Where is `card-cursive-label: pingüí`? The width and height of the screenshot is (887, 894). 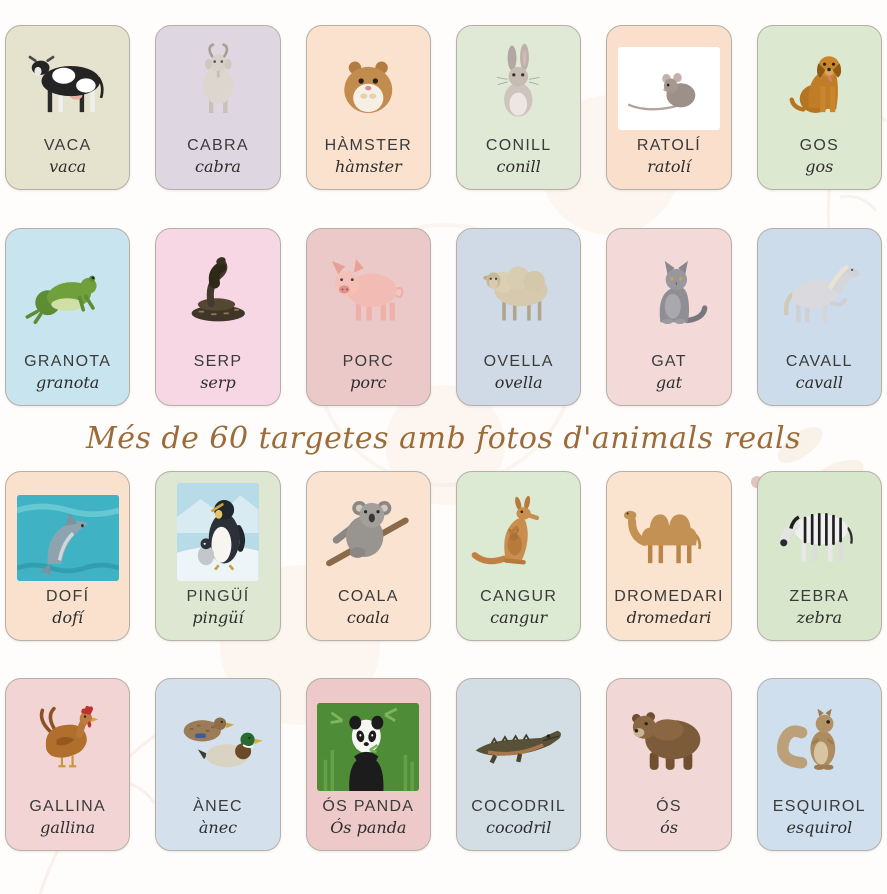 card-cursive-label: pingüí is located at coordinates (218, 618).